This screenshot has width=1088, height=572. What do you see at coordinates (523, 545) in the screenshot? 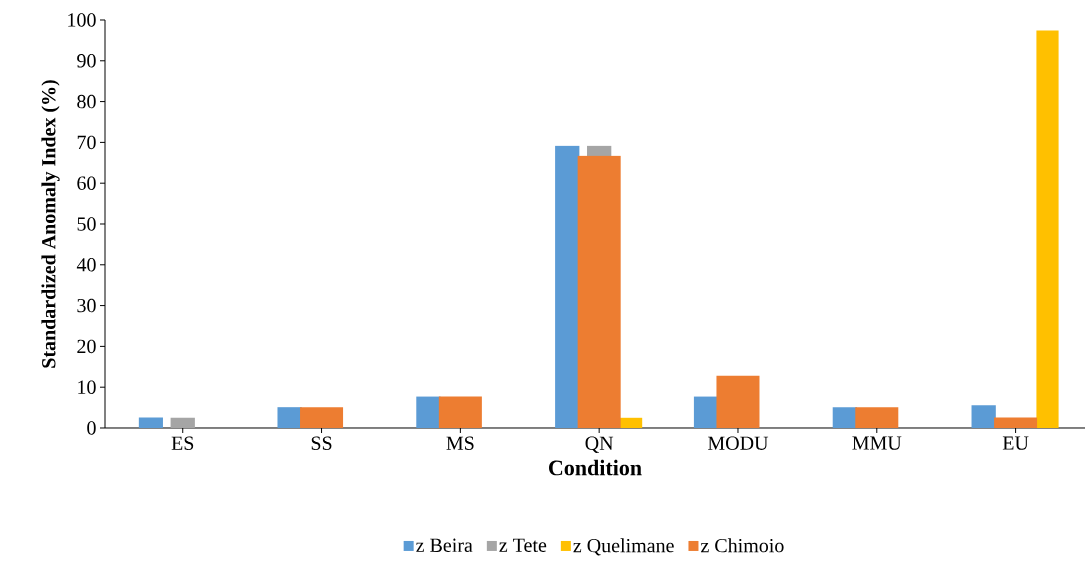
I see `legend-label: z Tete` at bounding box center [523, 545].